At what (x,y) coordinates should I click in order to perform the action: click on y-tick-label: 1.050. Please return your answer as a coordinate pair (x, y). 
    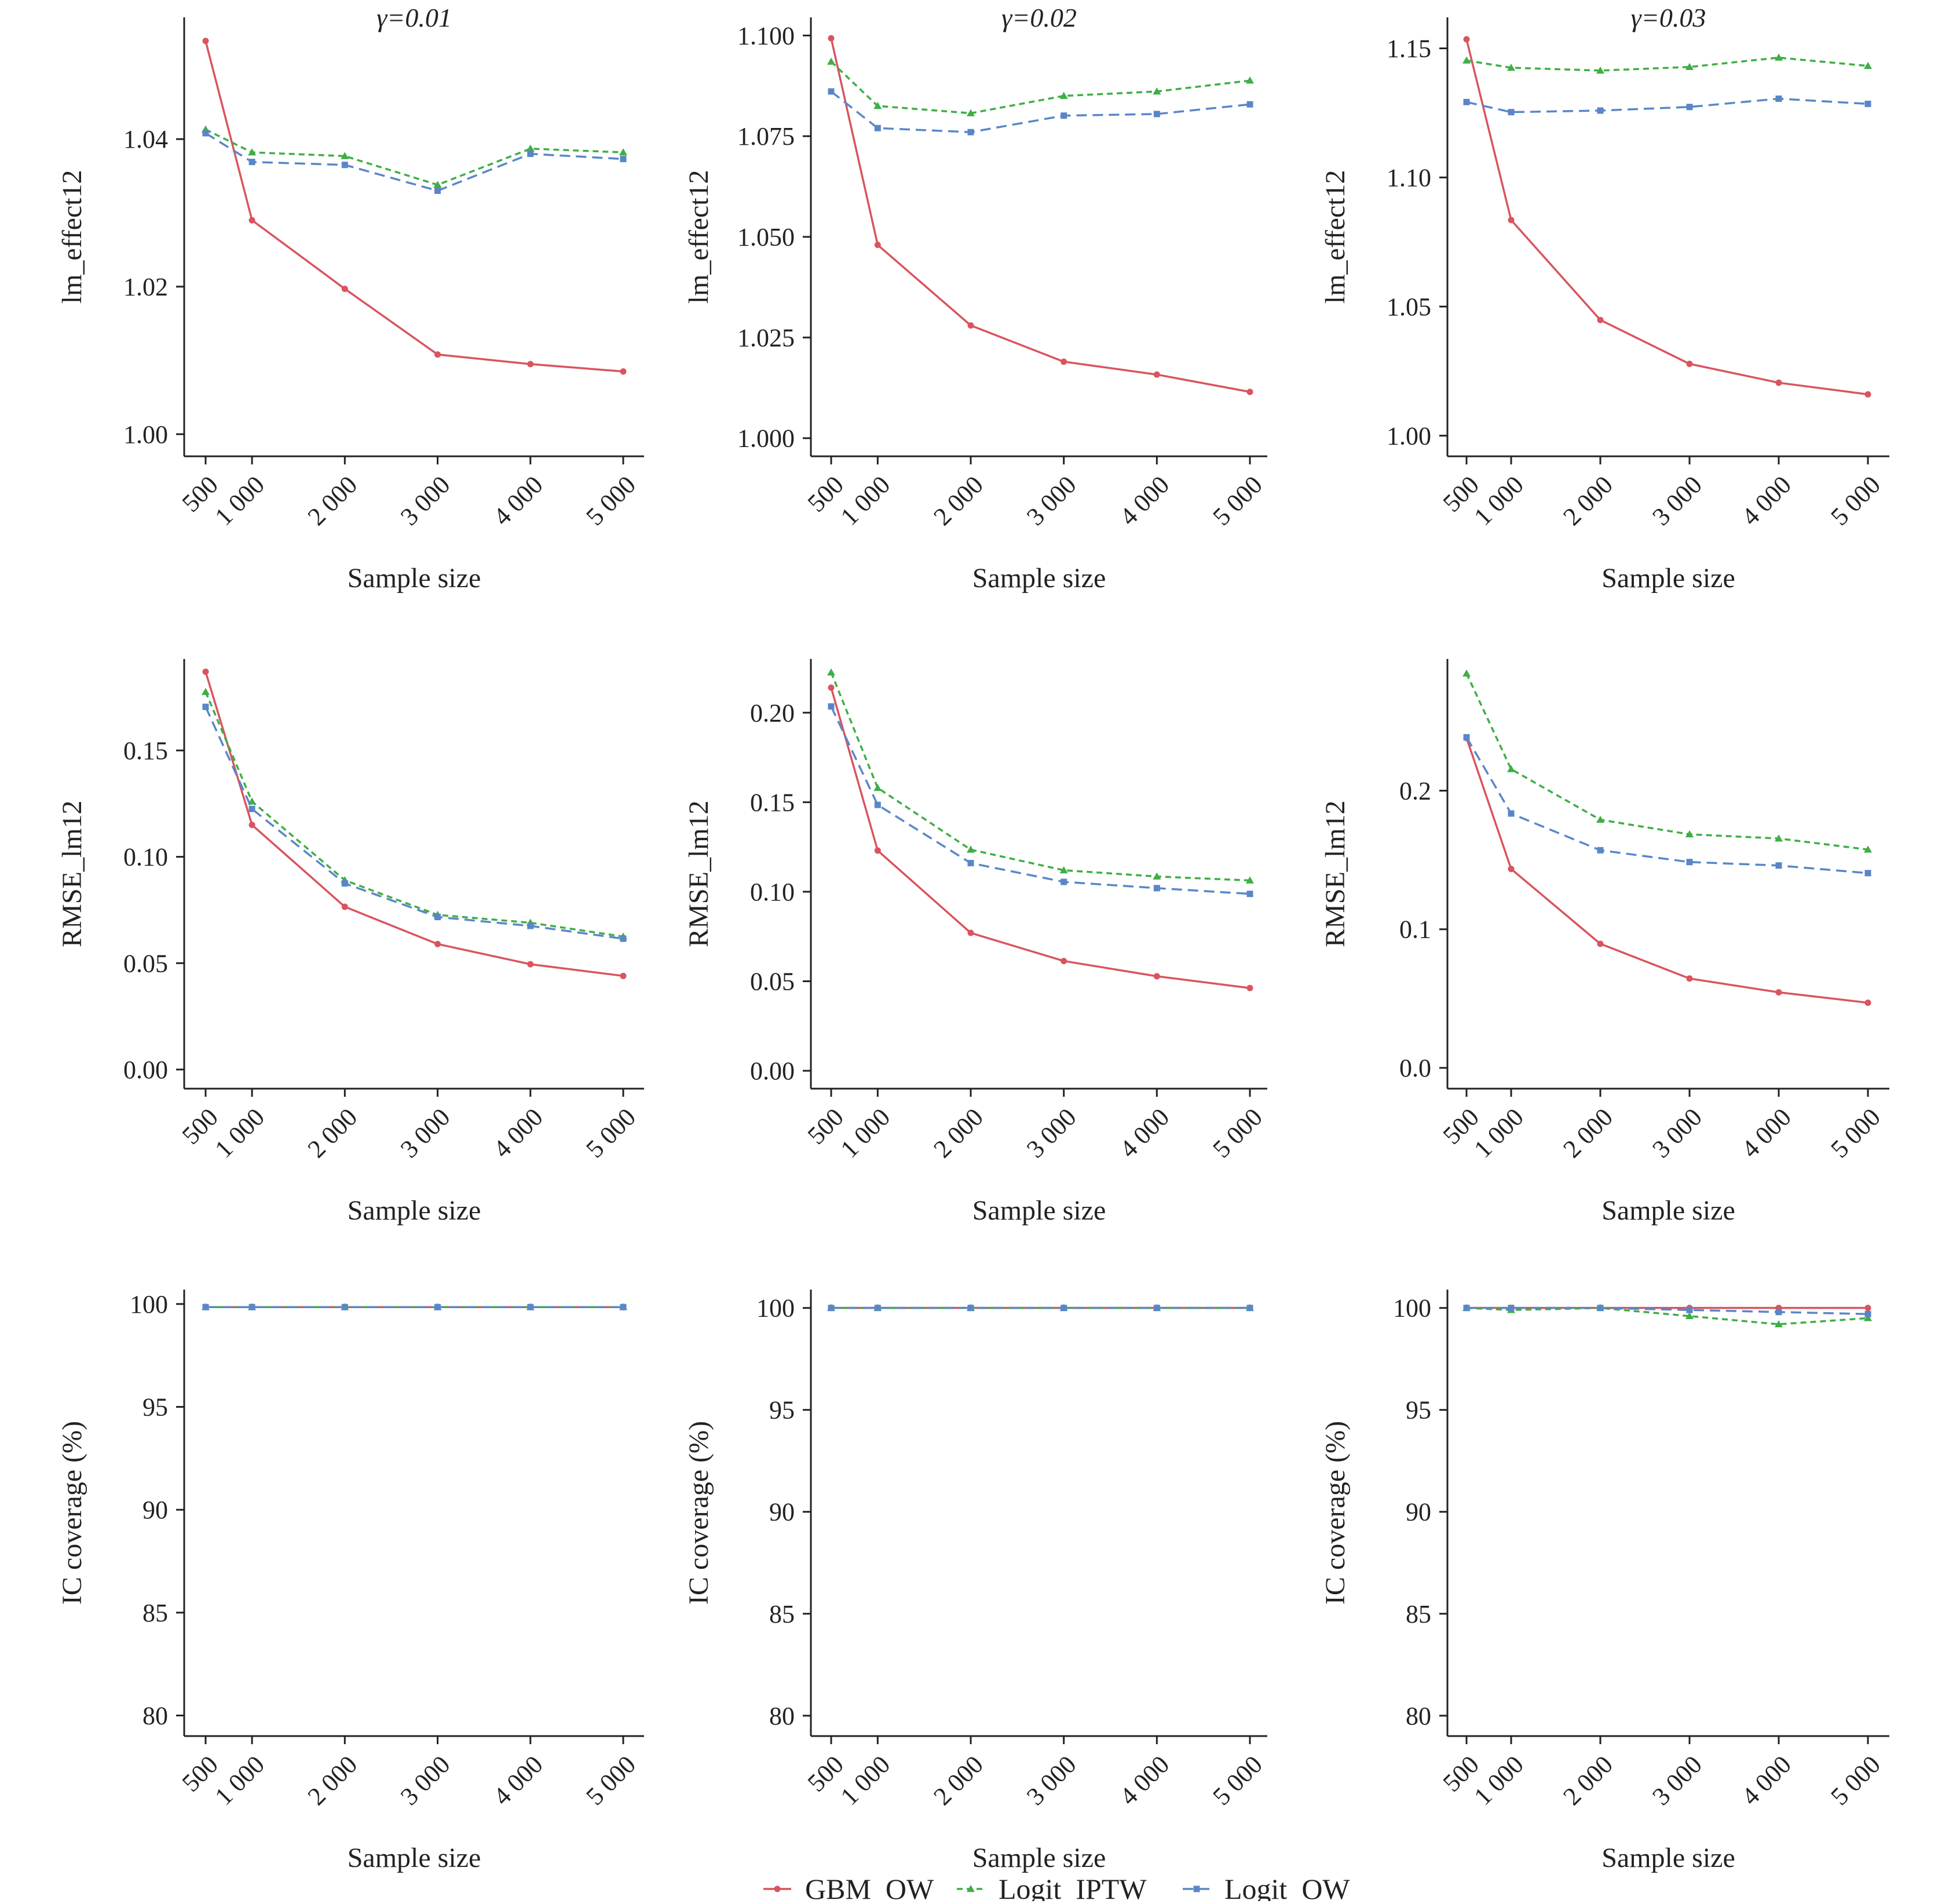
    Looking at the image, I should click on (766, 237).